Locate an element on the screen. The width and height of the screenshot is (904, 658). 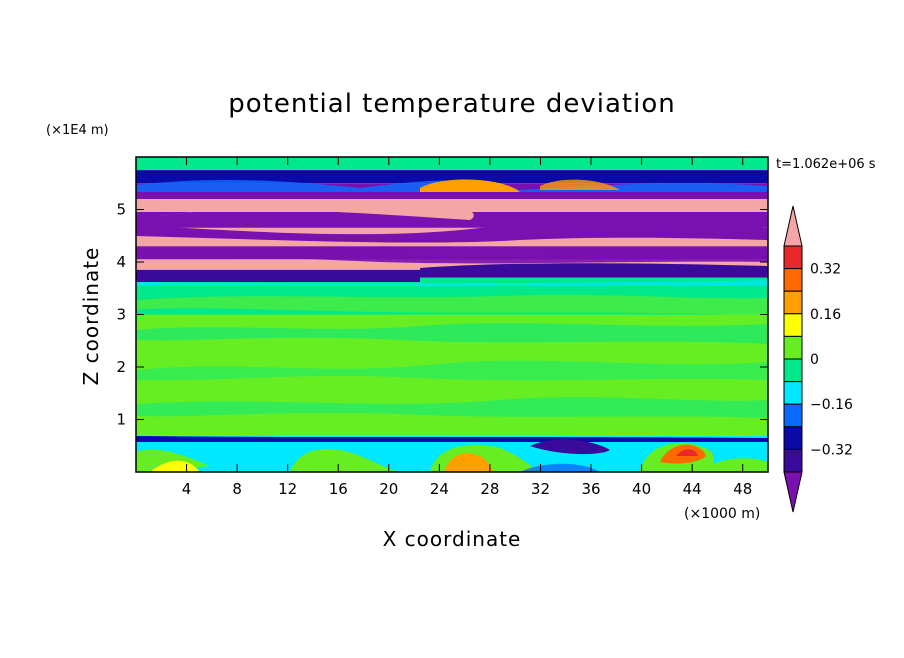
x-tick-label: 16 is located at coordinates (338, 489).